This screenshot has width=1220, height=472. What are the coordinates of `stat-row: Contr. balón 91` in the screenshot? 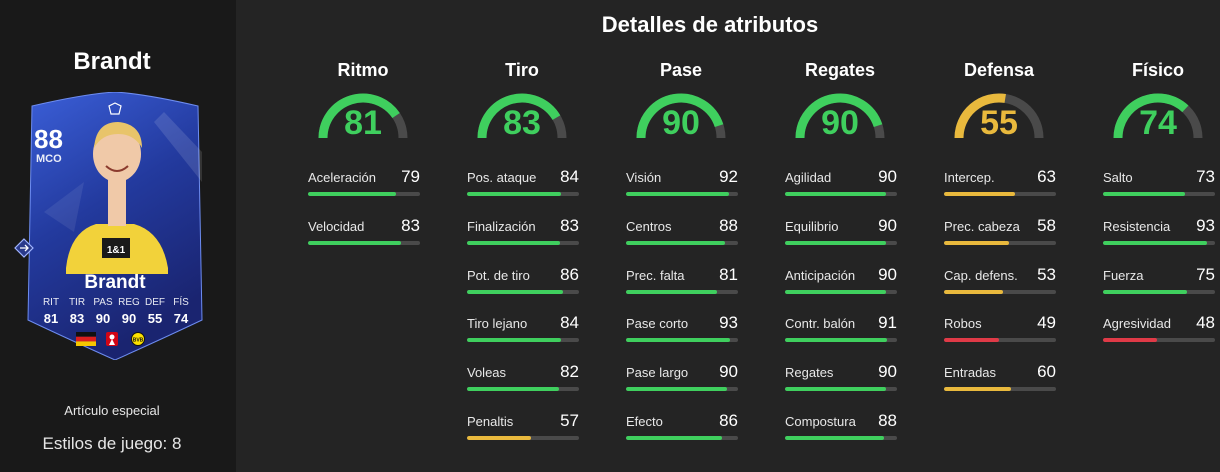 It's located at (841, 329).